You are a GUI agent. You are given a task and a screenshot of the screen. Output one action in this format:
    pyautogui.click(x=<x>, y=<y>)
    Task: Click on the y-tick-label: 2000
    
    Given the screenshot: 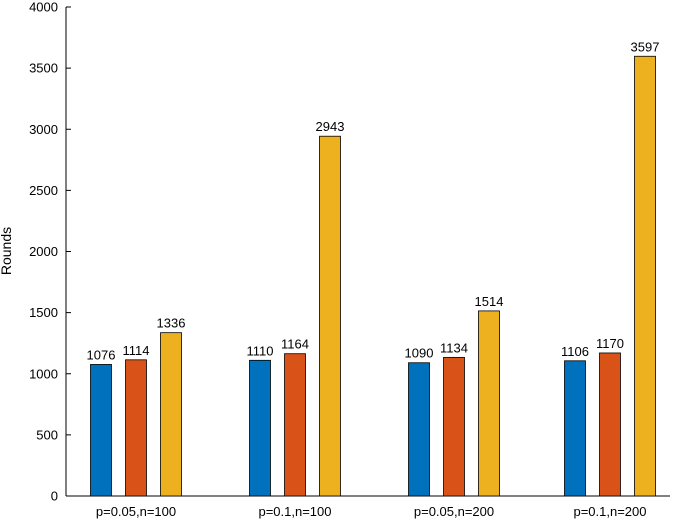 What is the action you would take?
    pyautogui.click(x=43, y=251)
    